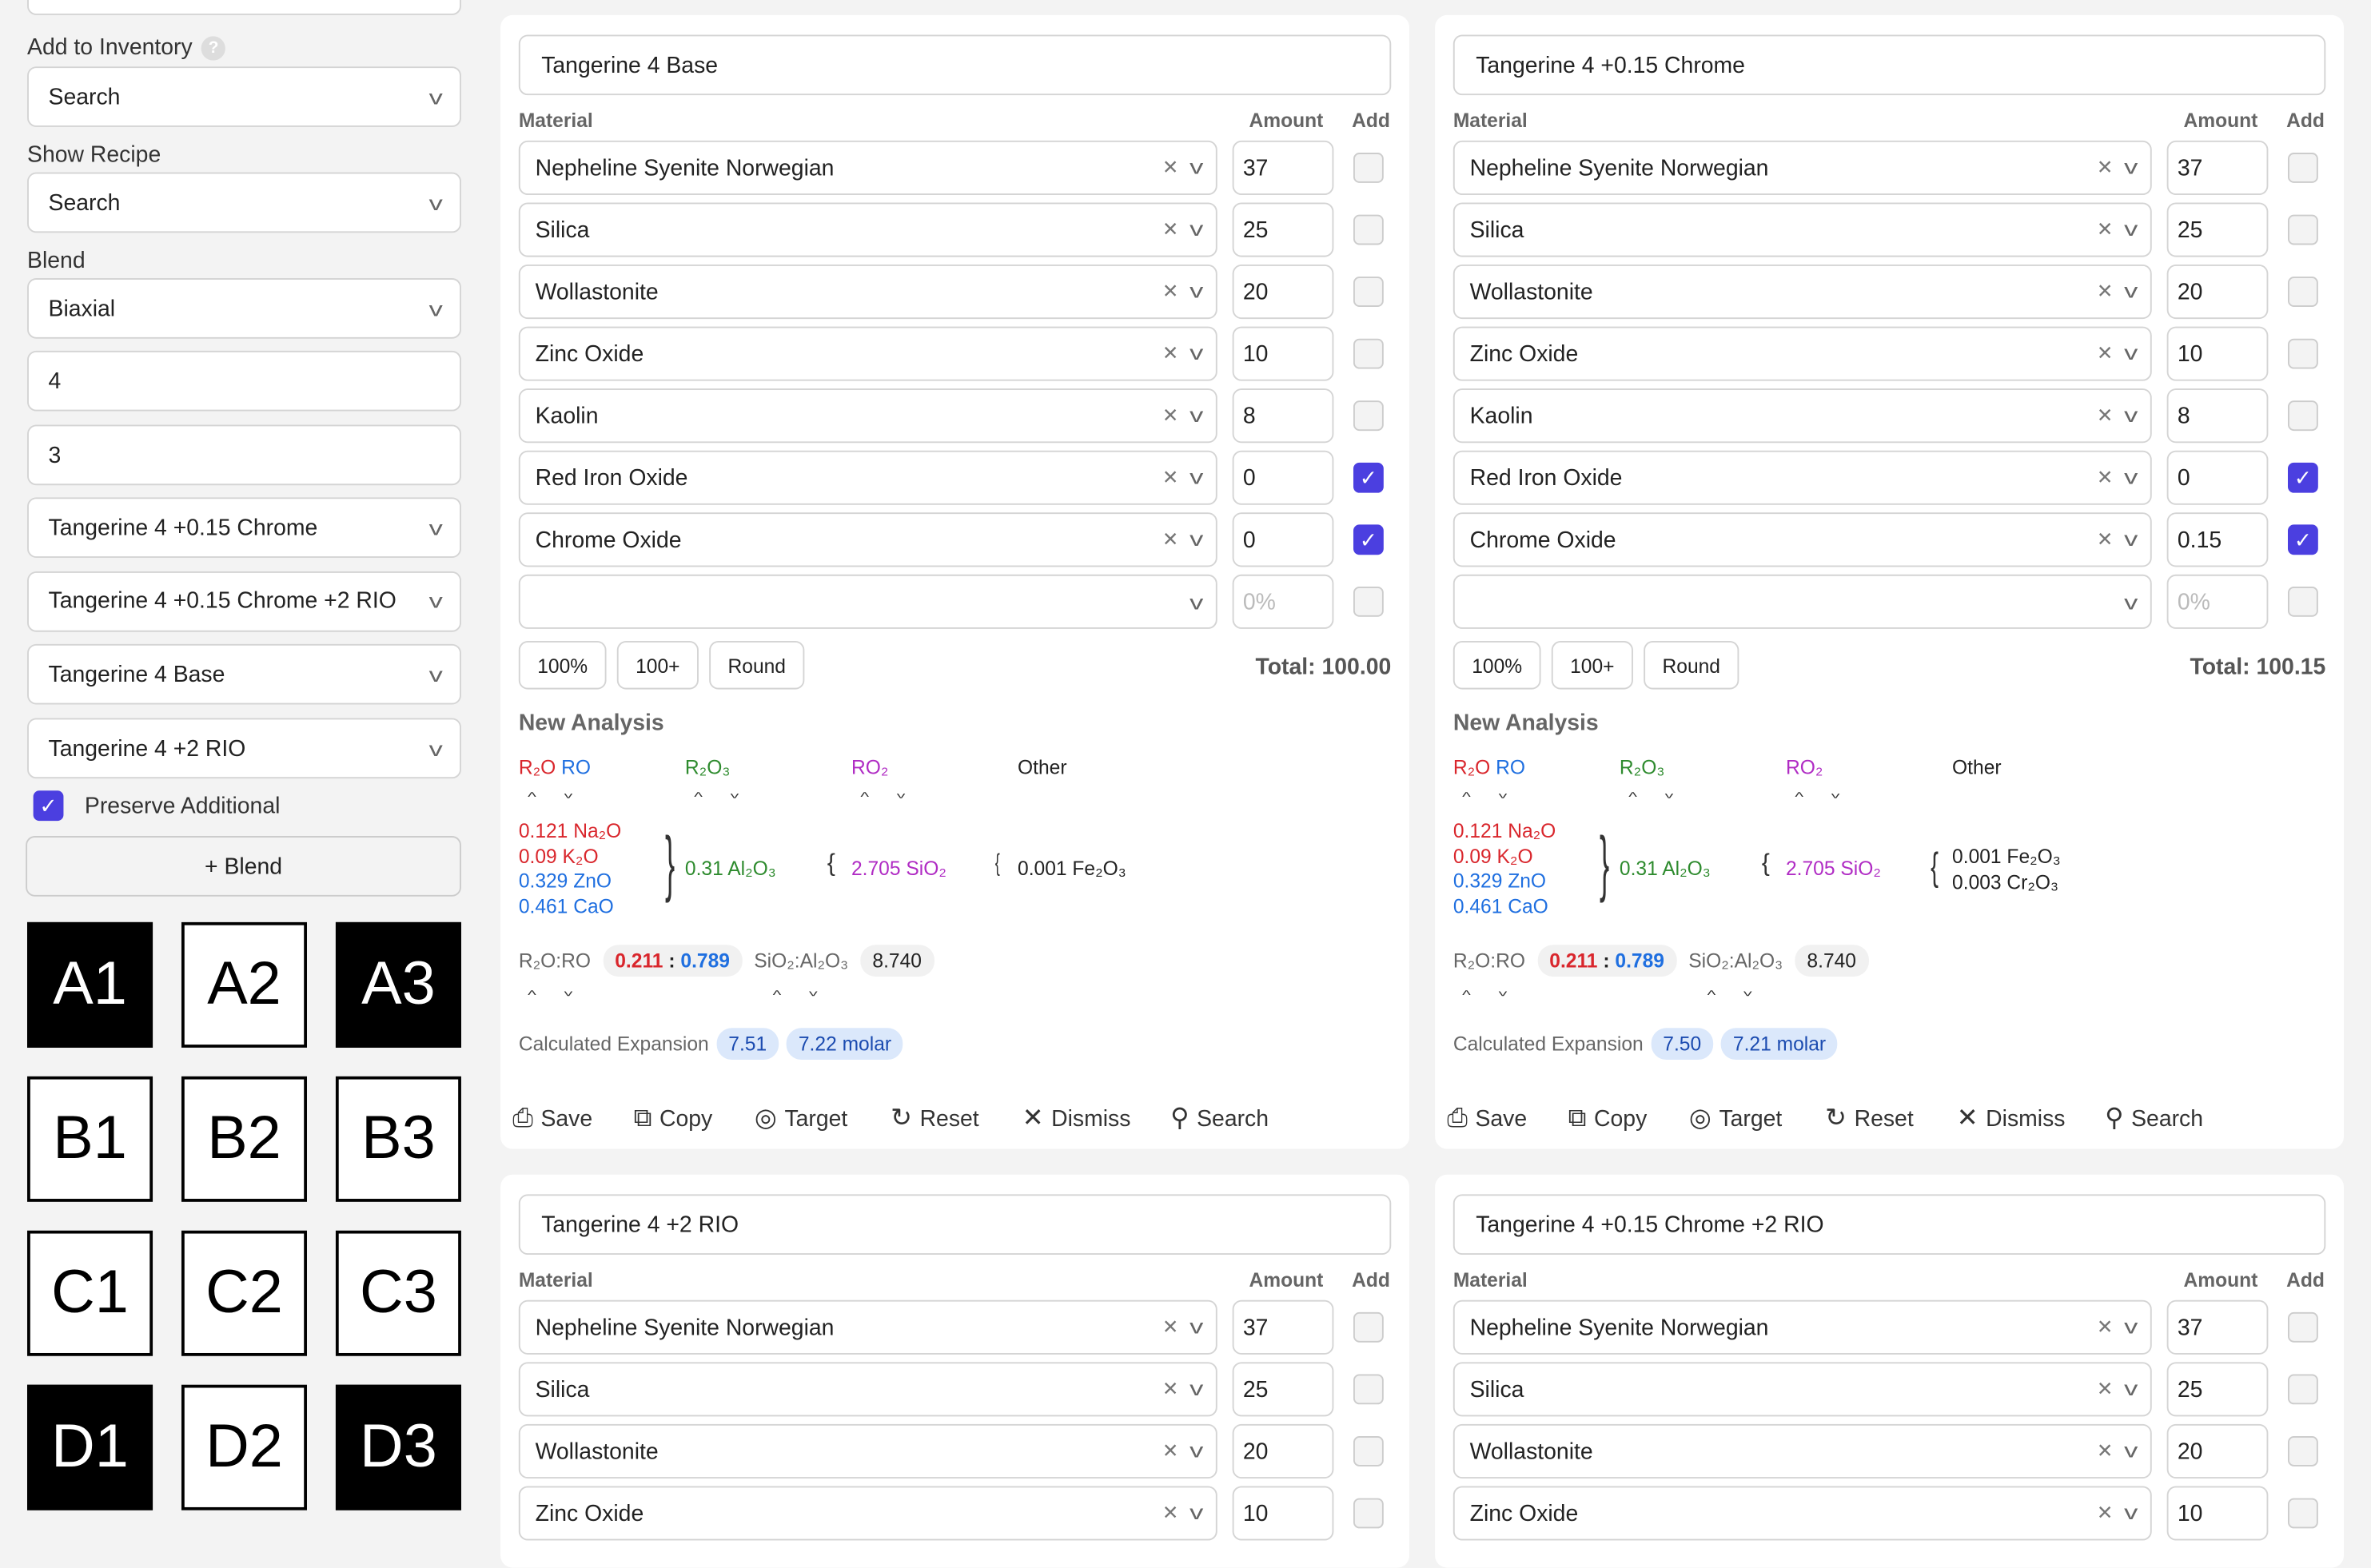 The image size is (2371, 1568). Describe the element at coordinates (244, 308) in the screenshot. I see `blend-type-select: Biaxial v` at that location.